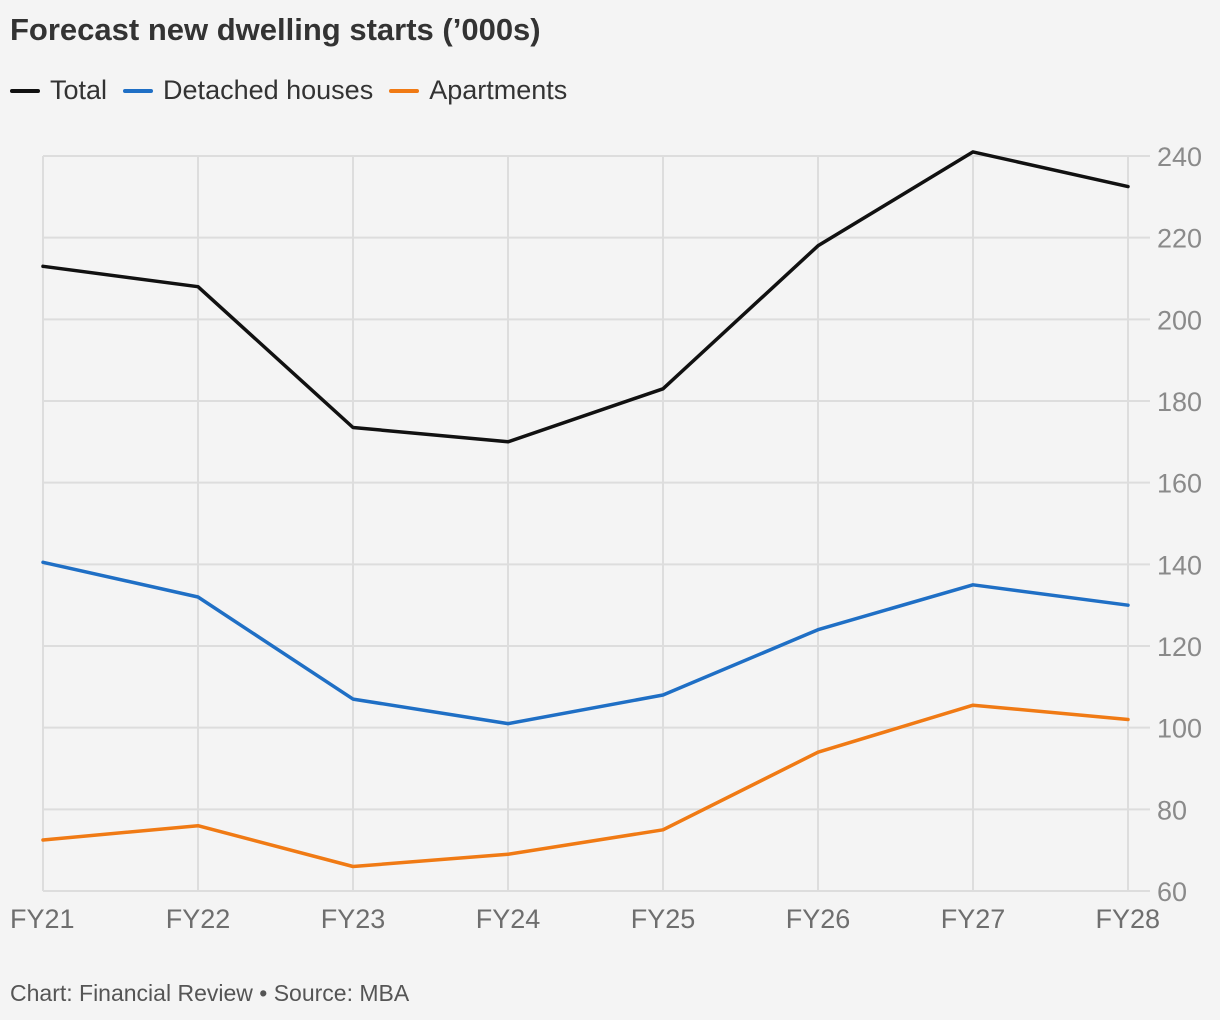 The width and height of the screenshot is (1220, 1020). Describe the element at coordinates (1179, 402) in the screenshot. I see `y-tick-label: 180` at that location.